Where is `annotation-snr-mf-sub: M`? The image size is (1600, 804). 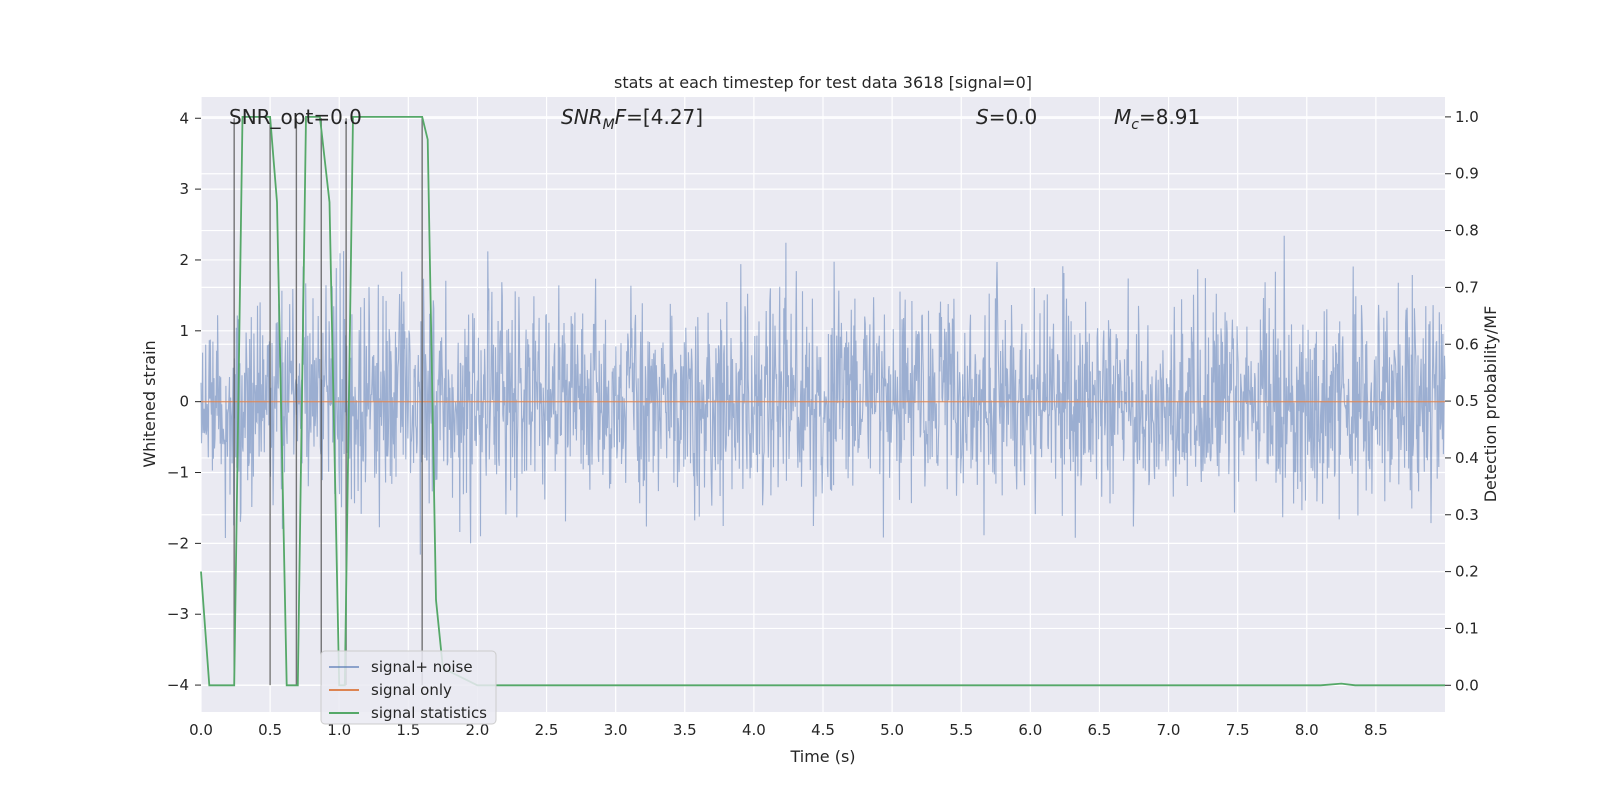 annotation-snr-mf-sub: M is located at coordinates (609, 125).